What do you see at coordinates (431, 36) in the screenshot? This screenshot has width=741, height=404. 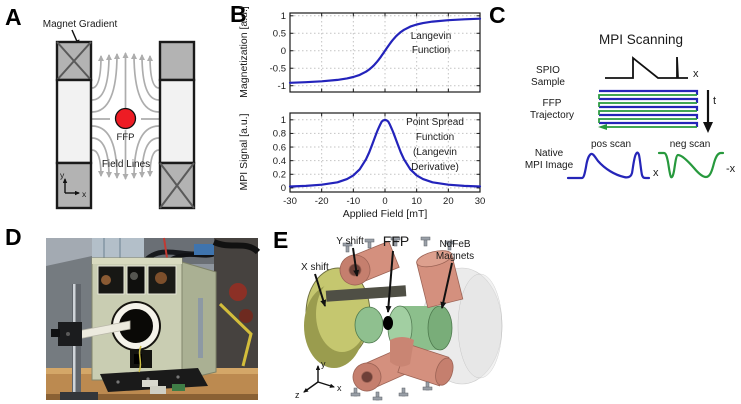 I see `svg-text: Langevin` at bounding box center [431, 36].